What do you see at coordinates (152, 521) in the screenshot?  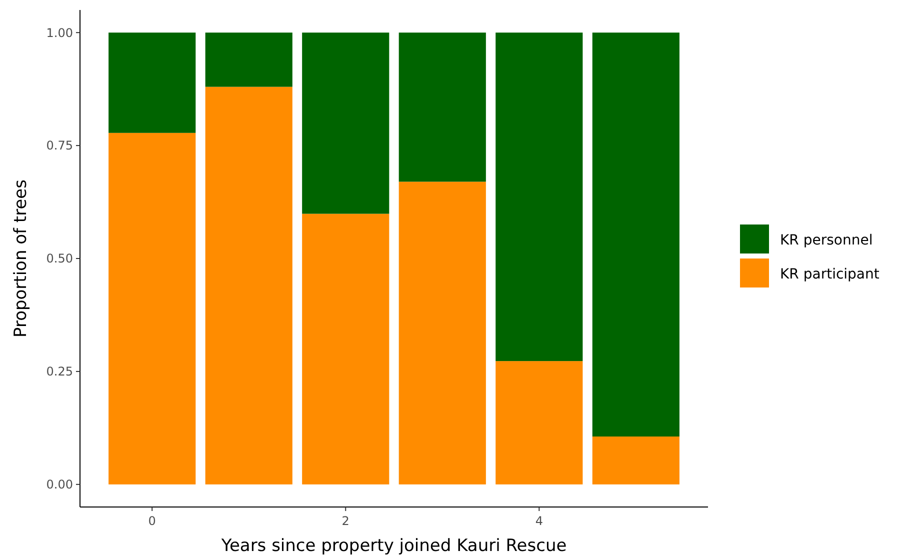 I see `x-tick-label: 0` at bounding box center [152, 521].